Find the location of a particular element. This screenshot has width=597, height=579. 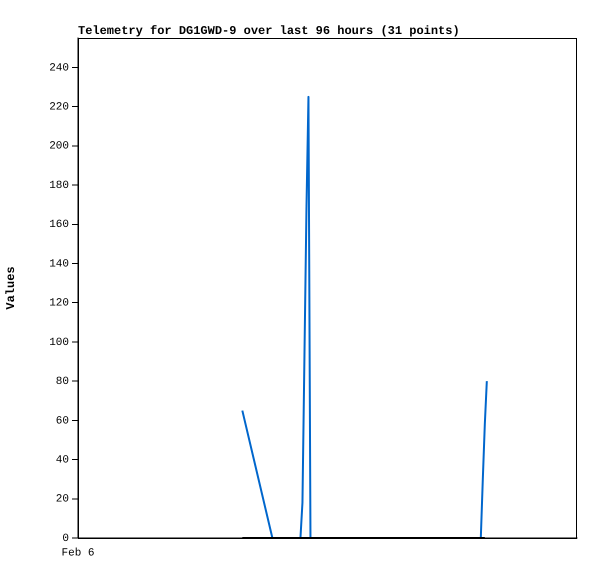

y-tick-label: 40 is located at coordinates (62, 460).